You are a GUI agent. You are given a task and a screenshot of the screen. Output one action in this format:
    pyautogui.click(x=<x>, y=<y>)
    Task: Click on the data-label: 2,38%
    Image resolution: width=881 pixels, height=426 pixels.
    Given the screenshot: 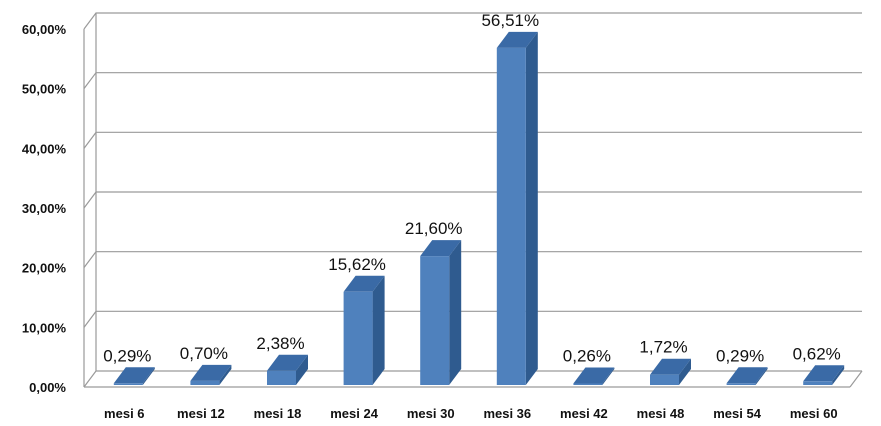 What is the action you would take?
    pyautogui.click(x=280, y=343)
    